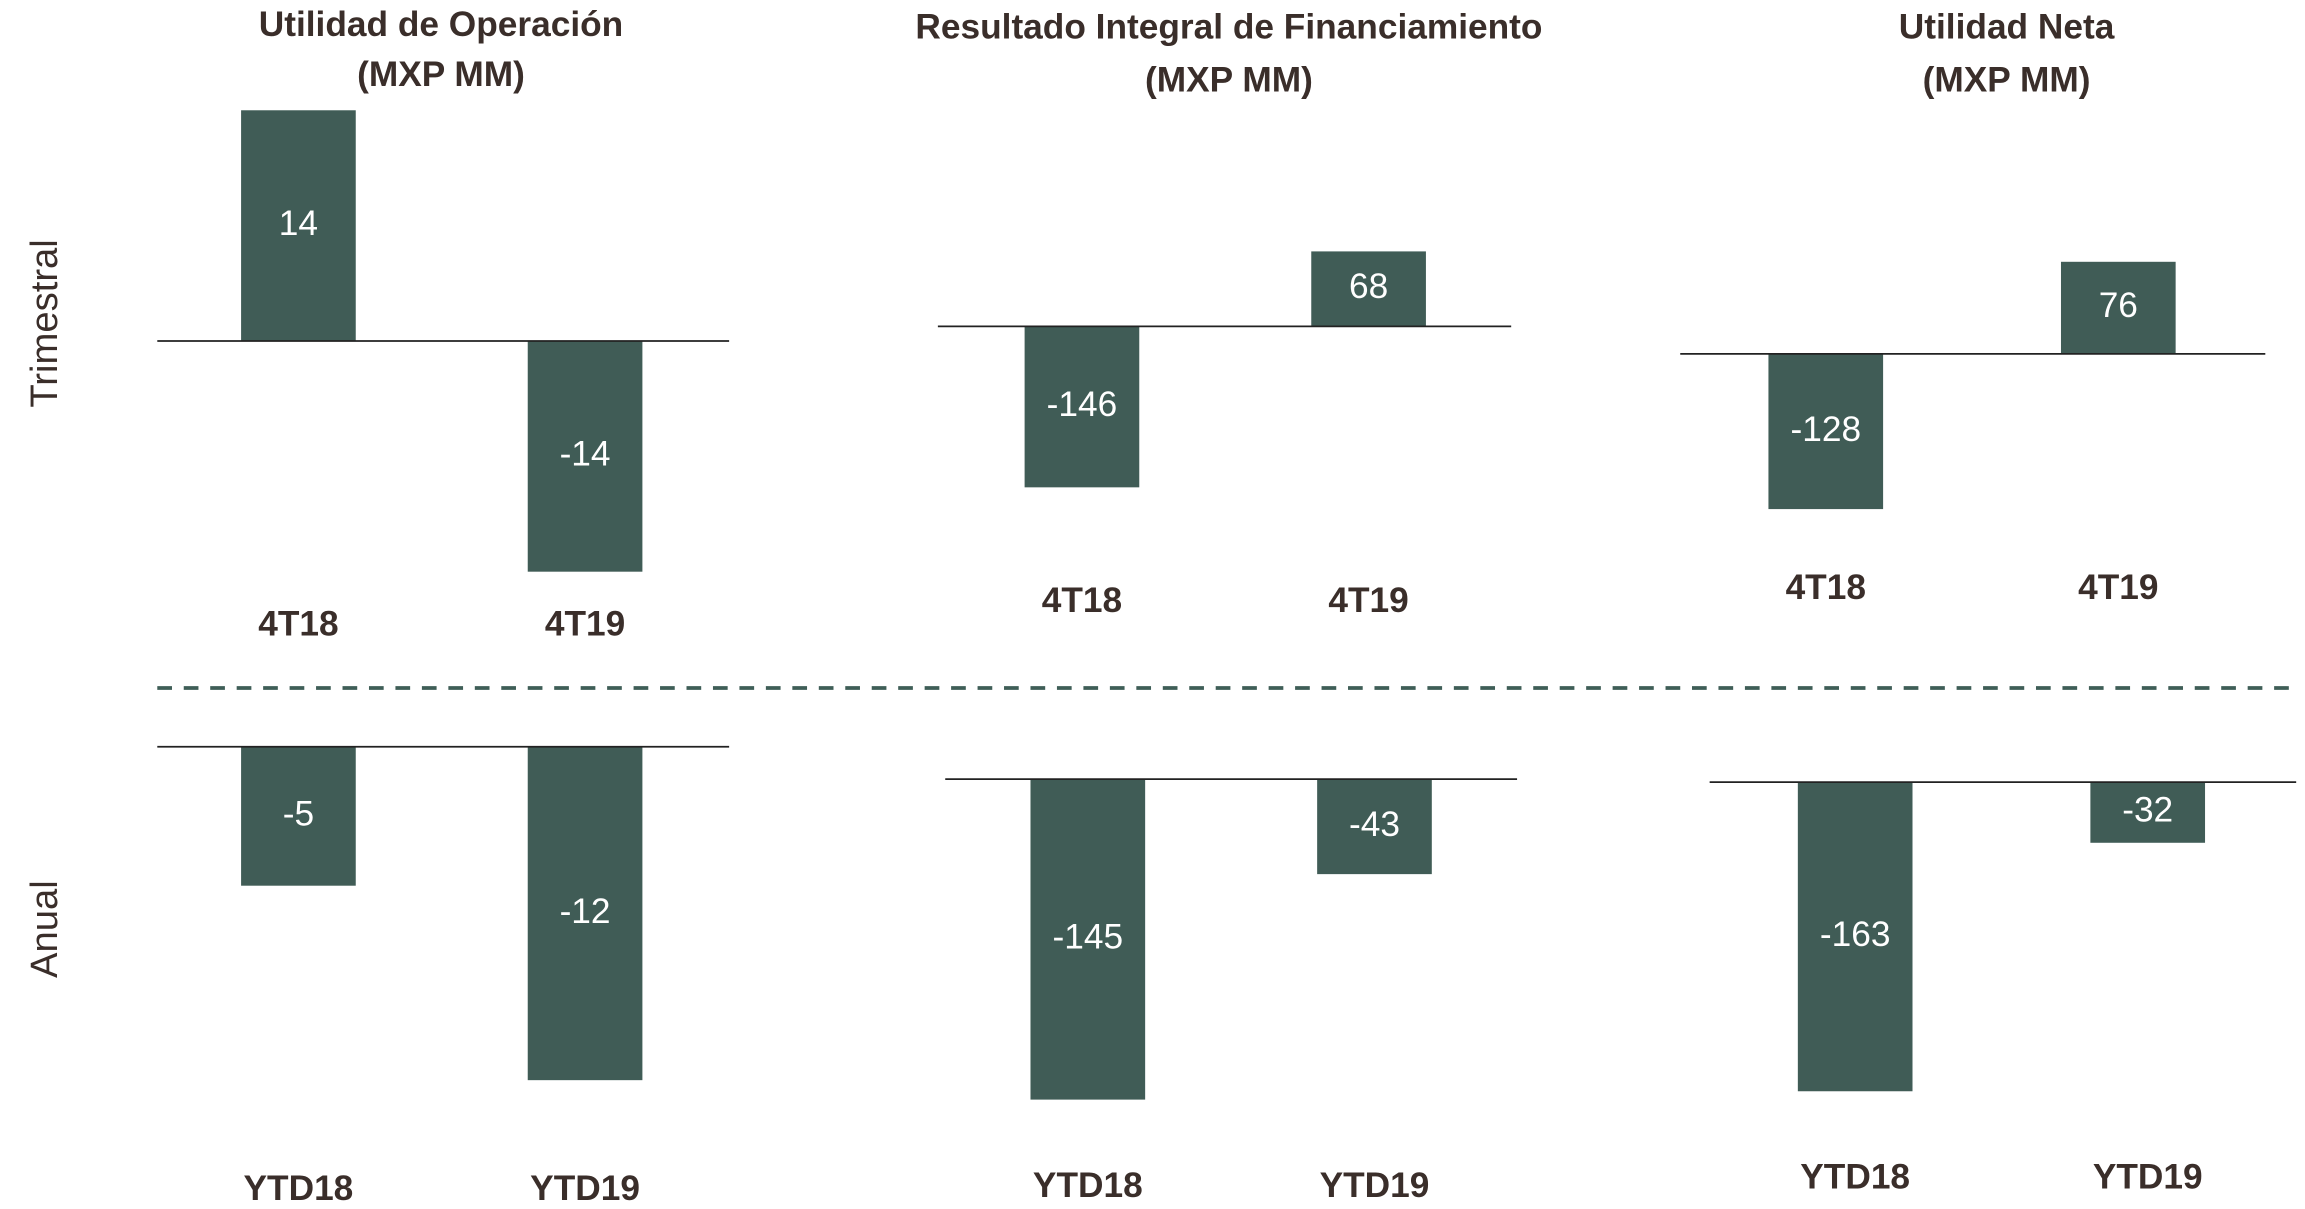 The height and width of the screenshot is (1209, 2305). I want to click on value-label: -43, so click(1374, 824).